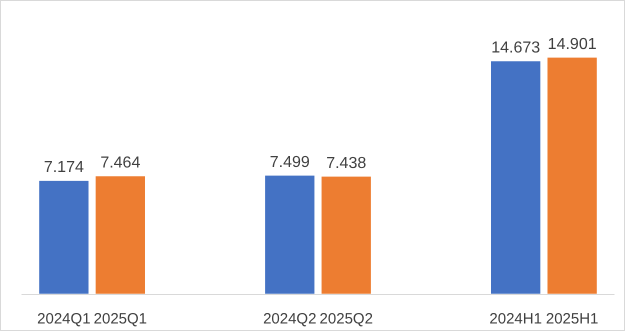 Image resolution: width=625 pixels, height=331 pixels. I want to click on x-tick-label: 2025Q2, so click(346, 319).